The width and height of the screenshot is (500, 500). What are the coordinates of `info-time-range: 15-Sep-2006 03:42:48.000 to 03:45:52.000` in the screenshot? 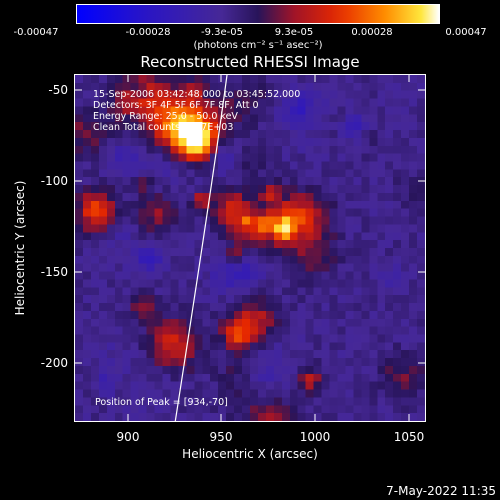 It's located at (197, 94).